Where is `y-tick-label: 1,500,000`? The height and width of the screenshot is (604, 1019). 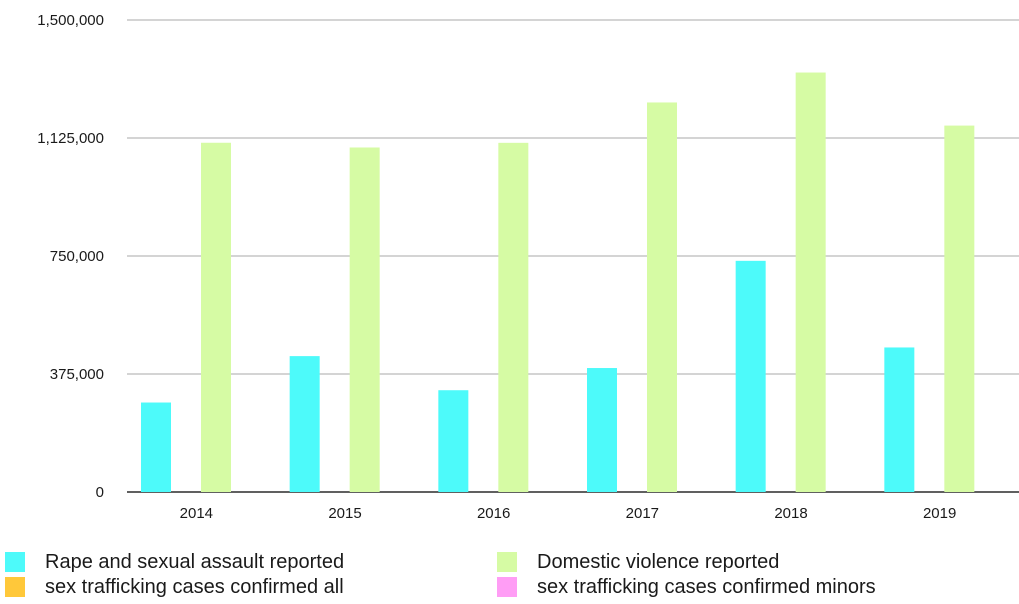
y-tick-label: 1,500,000 is located at coordinates (70, 20).